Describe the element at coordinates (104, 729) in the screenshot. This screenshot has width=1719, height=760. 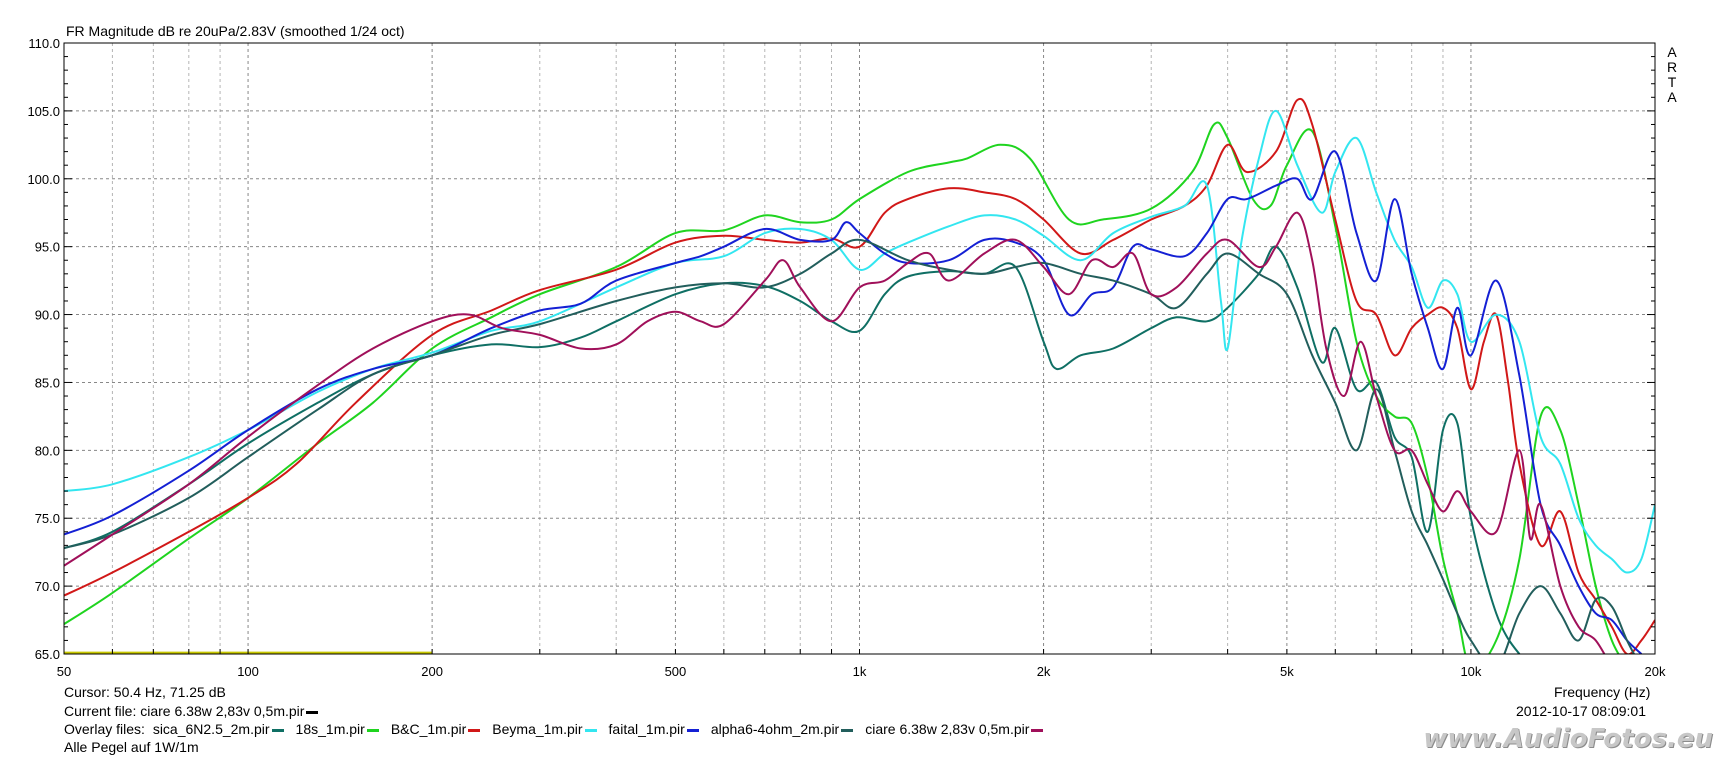
I see `overlay-files-label: Overlay files:` at that location.